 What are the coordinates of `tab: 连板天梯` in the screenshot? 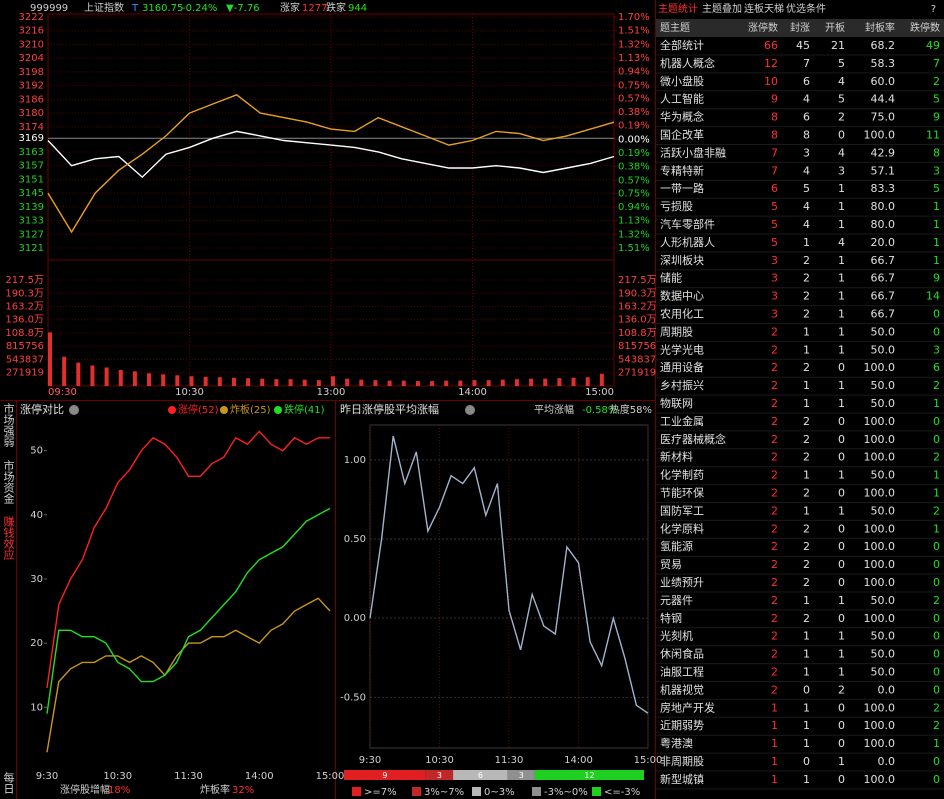 It's located at (764, 8).